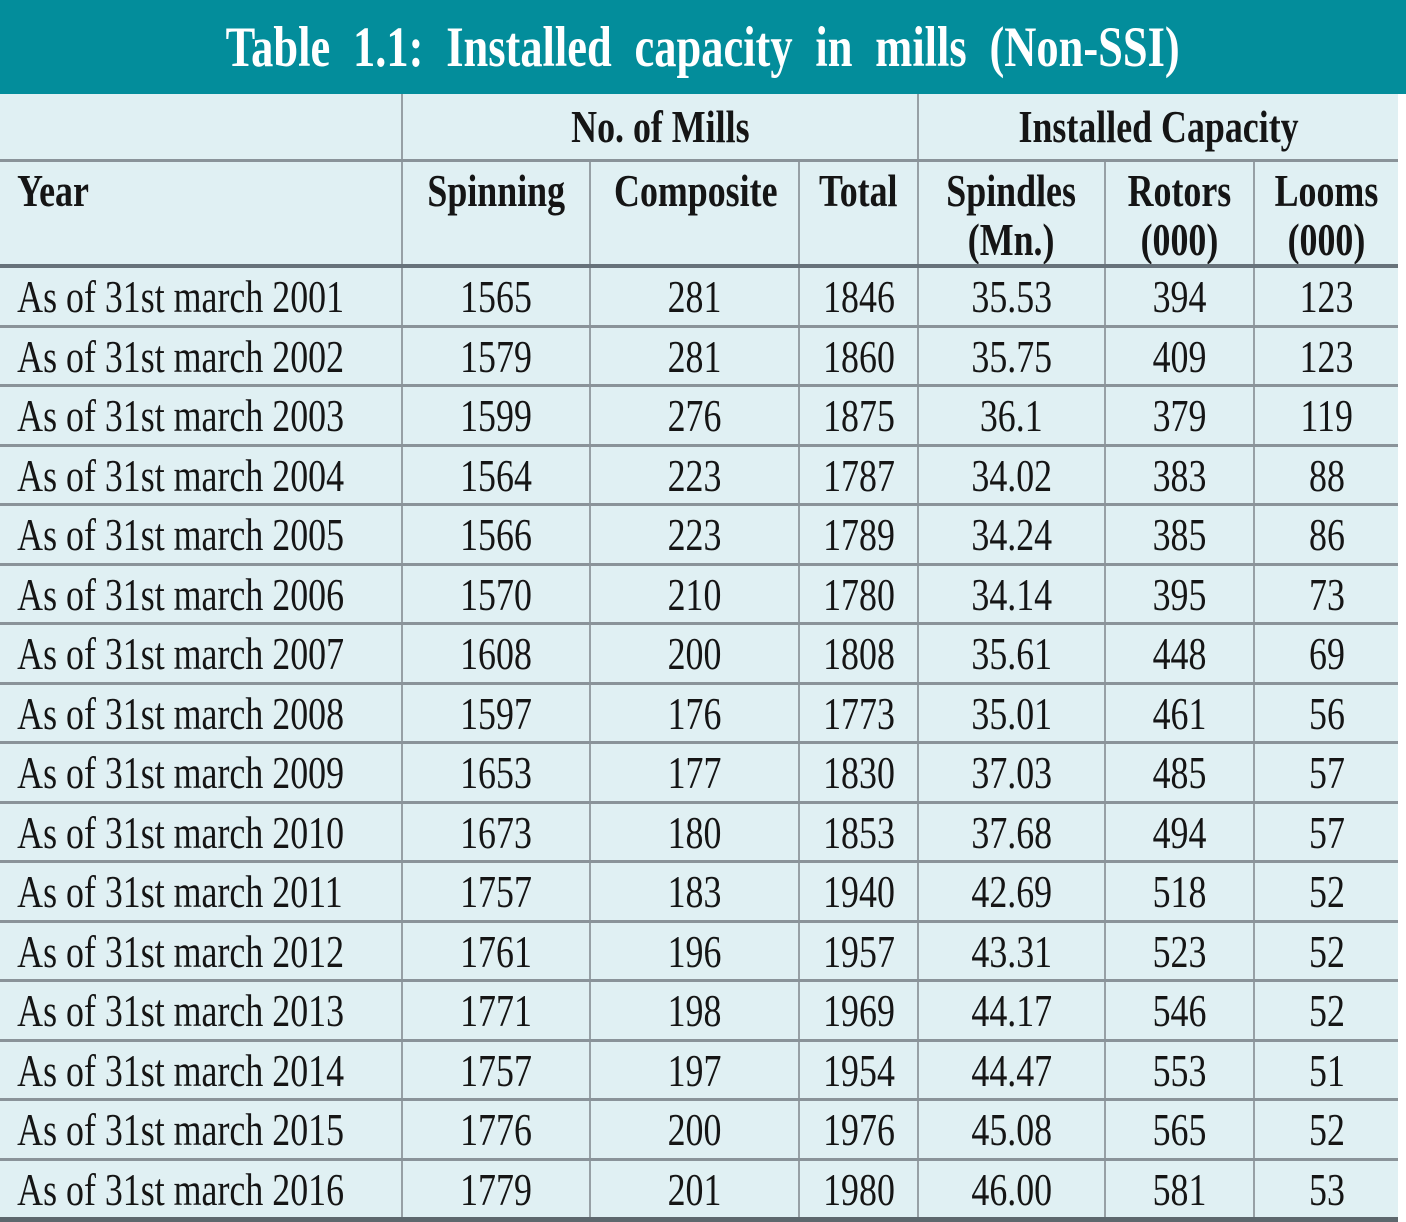  I want to click on cell-value: 198, so click(694, 1010).